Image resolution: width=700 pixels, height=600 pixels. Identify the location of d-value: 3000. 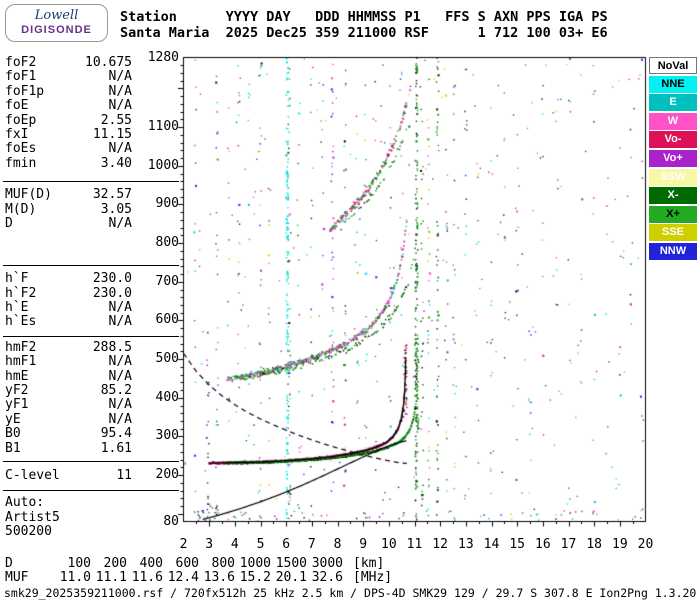
(327, 563).